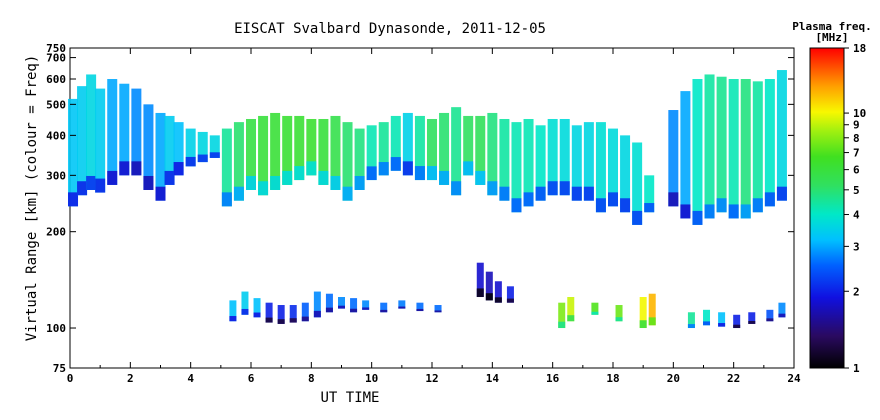 The height and width of the screenshot is (420, 880). I want to click on colorbar-tick-label-0: 1, so click(856, 368).